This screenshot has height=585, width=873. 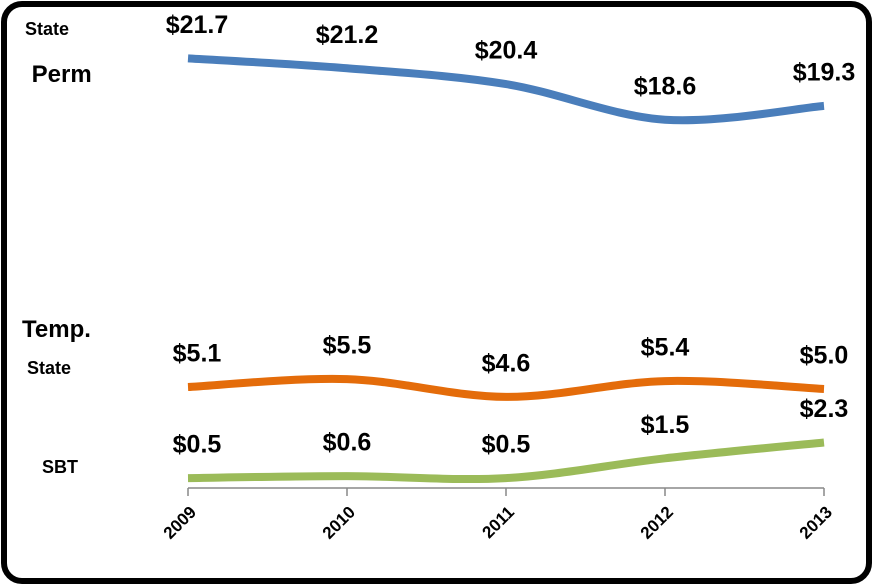 What do you see at coordinates (347, 443) in the screenshot?
I see `data-label: $0.6` at bounding box center [347, 443].